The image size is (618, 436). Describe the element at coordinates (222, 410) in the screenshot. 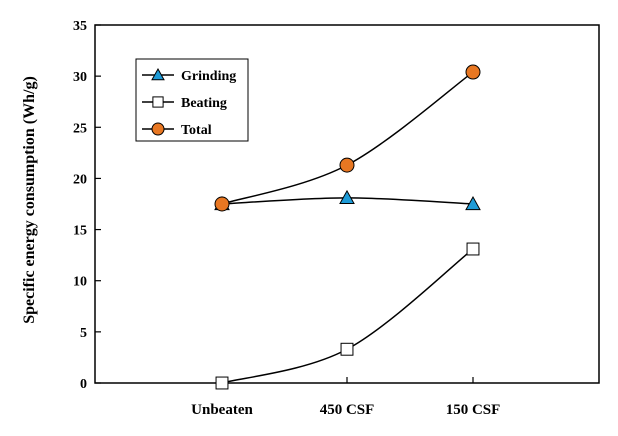

I see `x-tick-label: Unbeaten` at that location.